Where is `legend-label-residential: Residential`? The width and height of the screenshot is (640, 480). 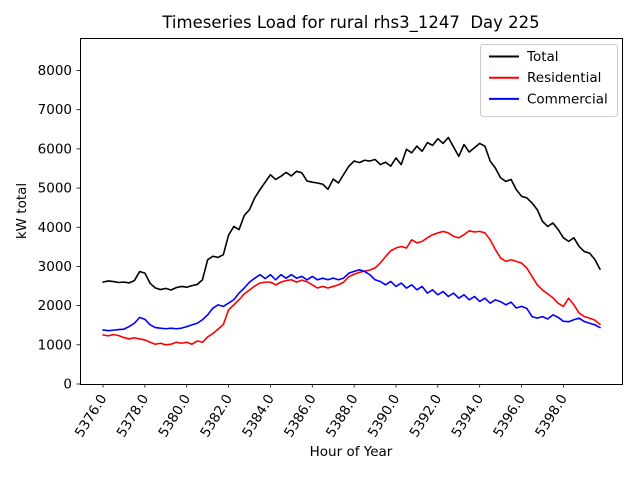
legend-label-residential: Residential is located at coordinates (564, 78).